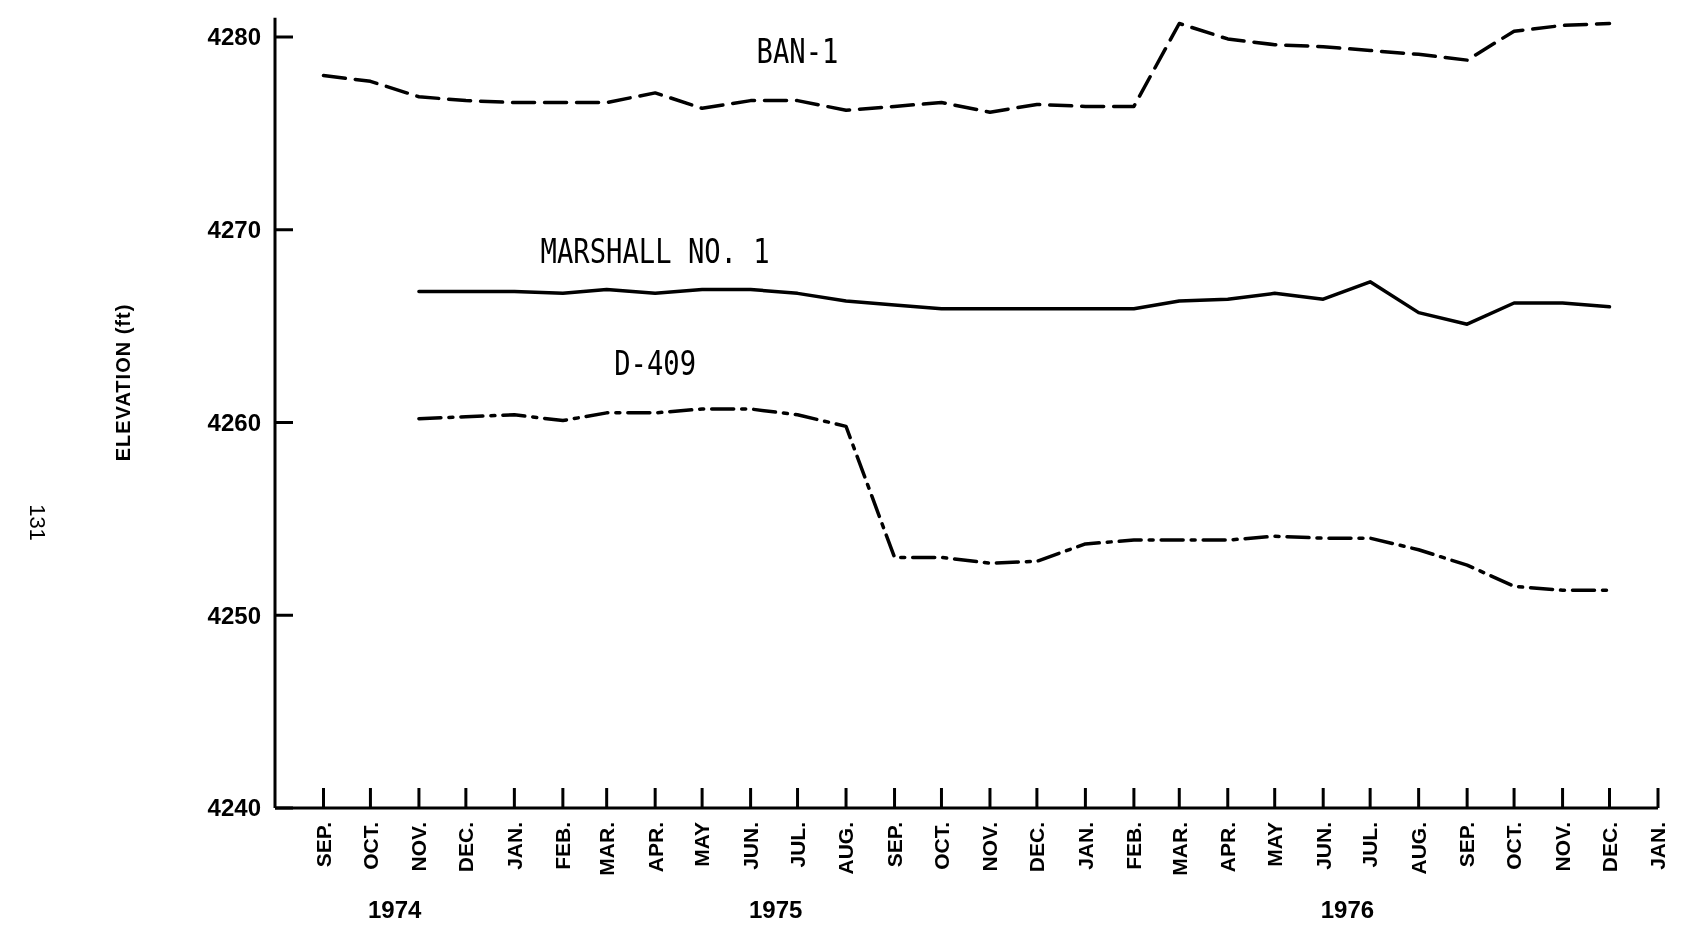 The width and height of the screenshot is (1707, 950). I want to click on y-tick-label: 4240, so click(234, 808).